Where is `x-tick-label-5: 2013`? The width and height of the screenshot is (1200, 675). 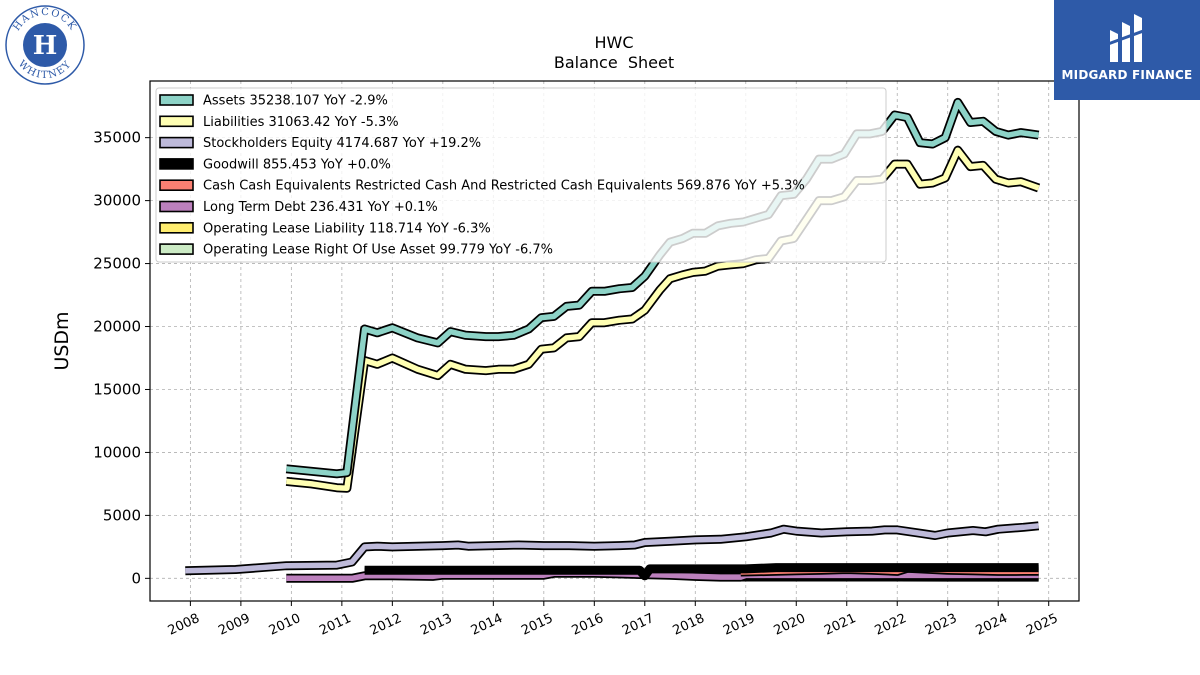
x-tick-label-5: 2013 is located at coordinates (436, 625).